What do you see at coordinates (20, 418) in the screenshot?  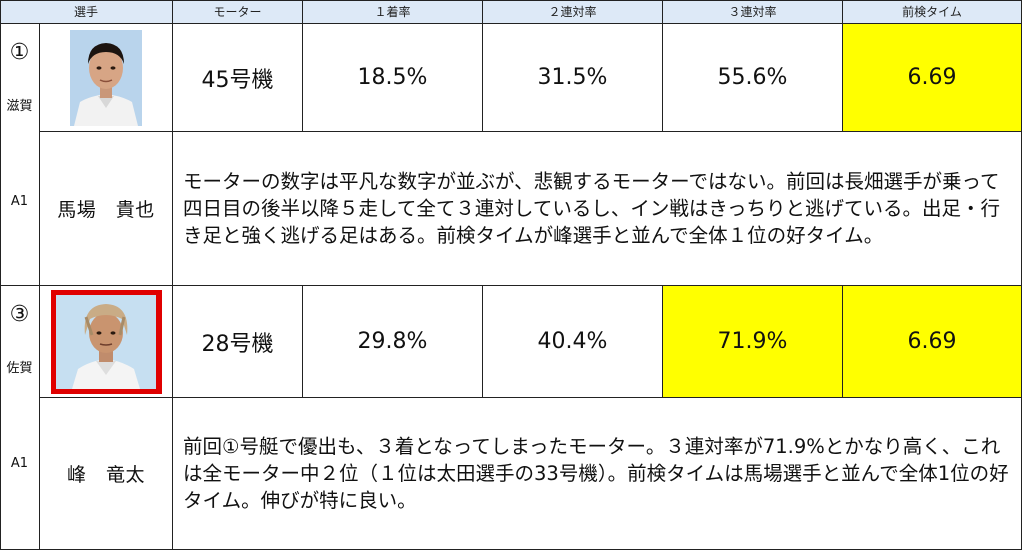 I see `racer-2-side: ③ 佐賀 A1` at bounding box center [20, 418].